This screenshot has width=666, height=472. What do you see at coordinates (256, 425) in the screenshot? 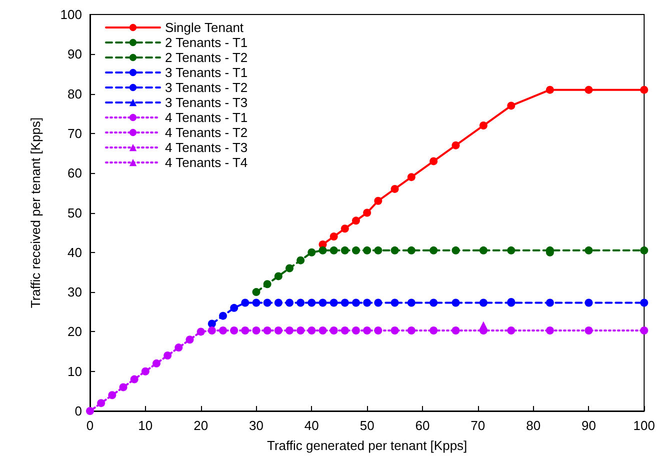
I see `x-tick-label: 30` at bounding box center [256, 425].